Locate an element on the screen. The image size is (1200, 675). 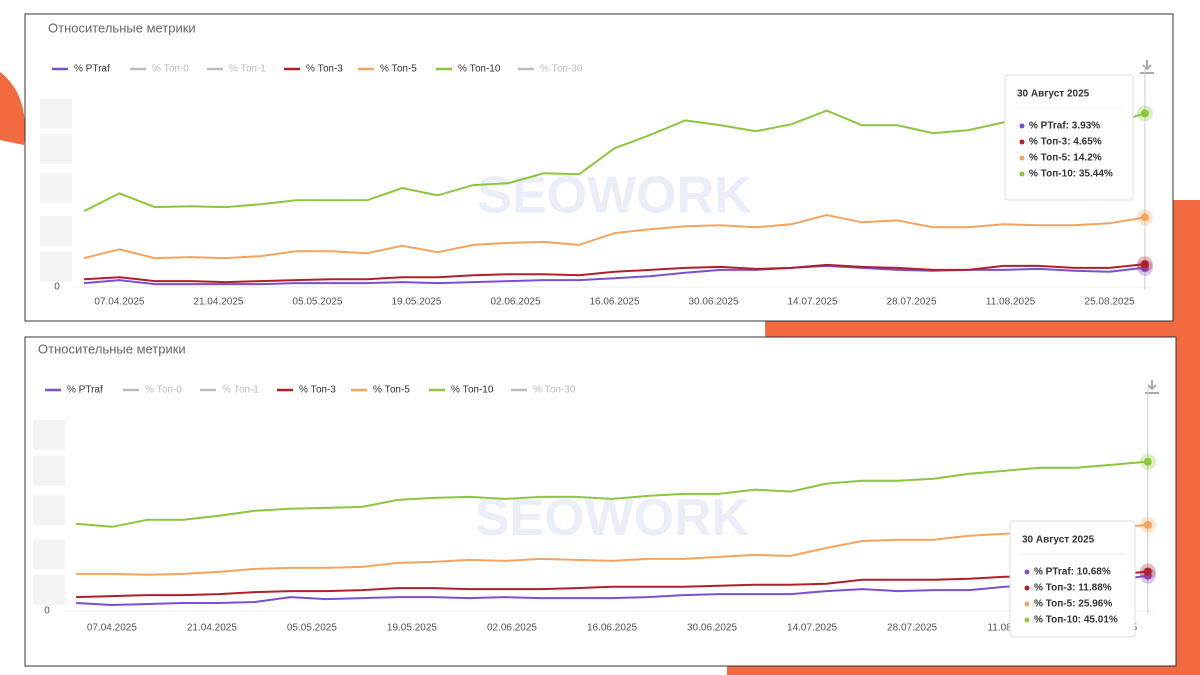
x-tick-label: 25.08.2025 is located at coordinates (1110, 302).